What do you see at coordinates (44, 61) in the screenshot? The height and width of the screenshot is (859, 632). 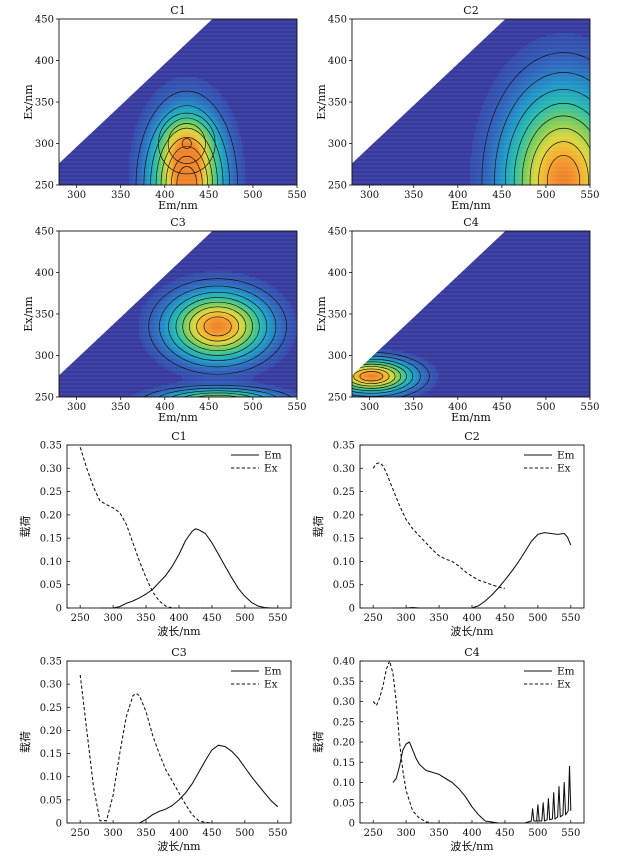 I see `y-tick-label: 400` at bounding box center [44, 61].